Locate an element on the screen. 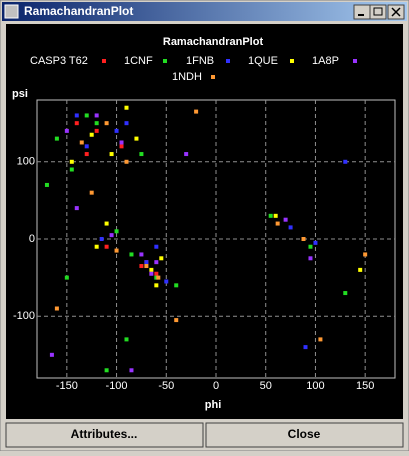 Image resolution: width=409 pixels, height=456 pixels. legend-label: 1CNF is located at coordinates (138, 61).